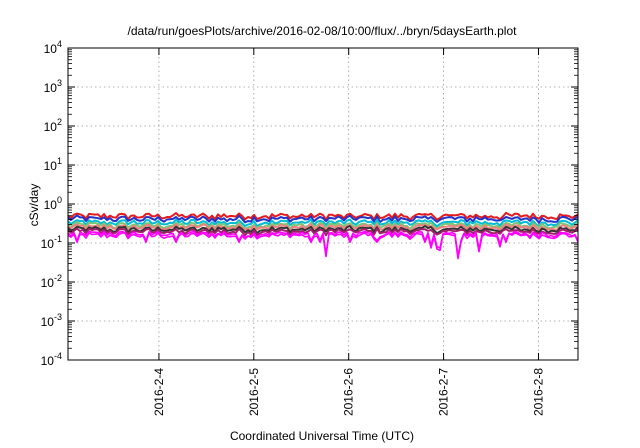 The height and width of the screenshot is (448, 640). I want to click on y-tick-label: 10⁻⁴, so click(51, 359).